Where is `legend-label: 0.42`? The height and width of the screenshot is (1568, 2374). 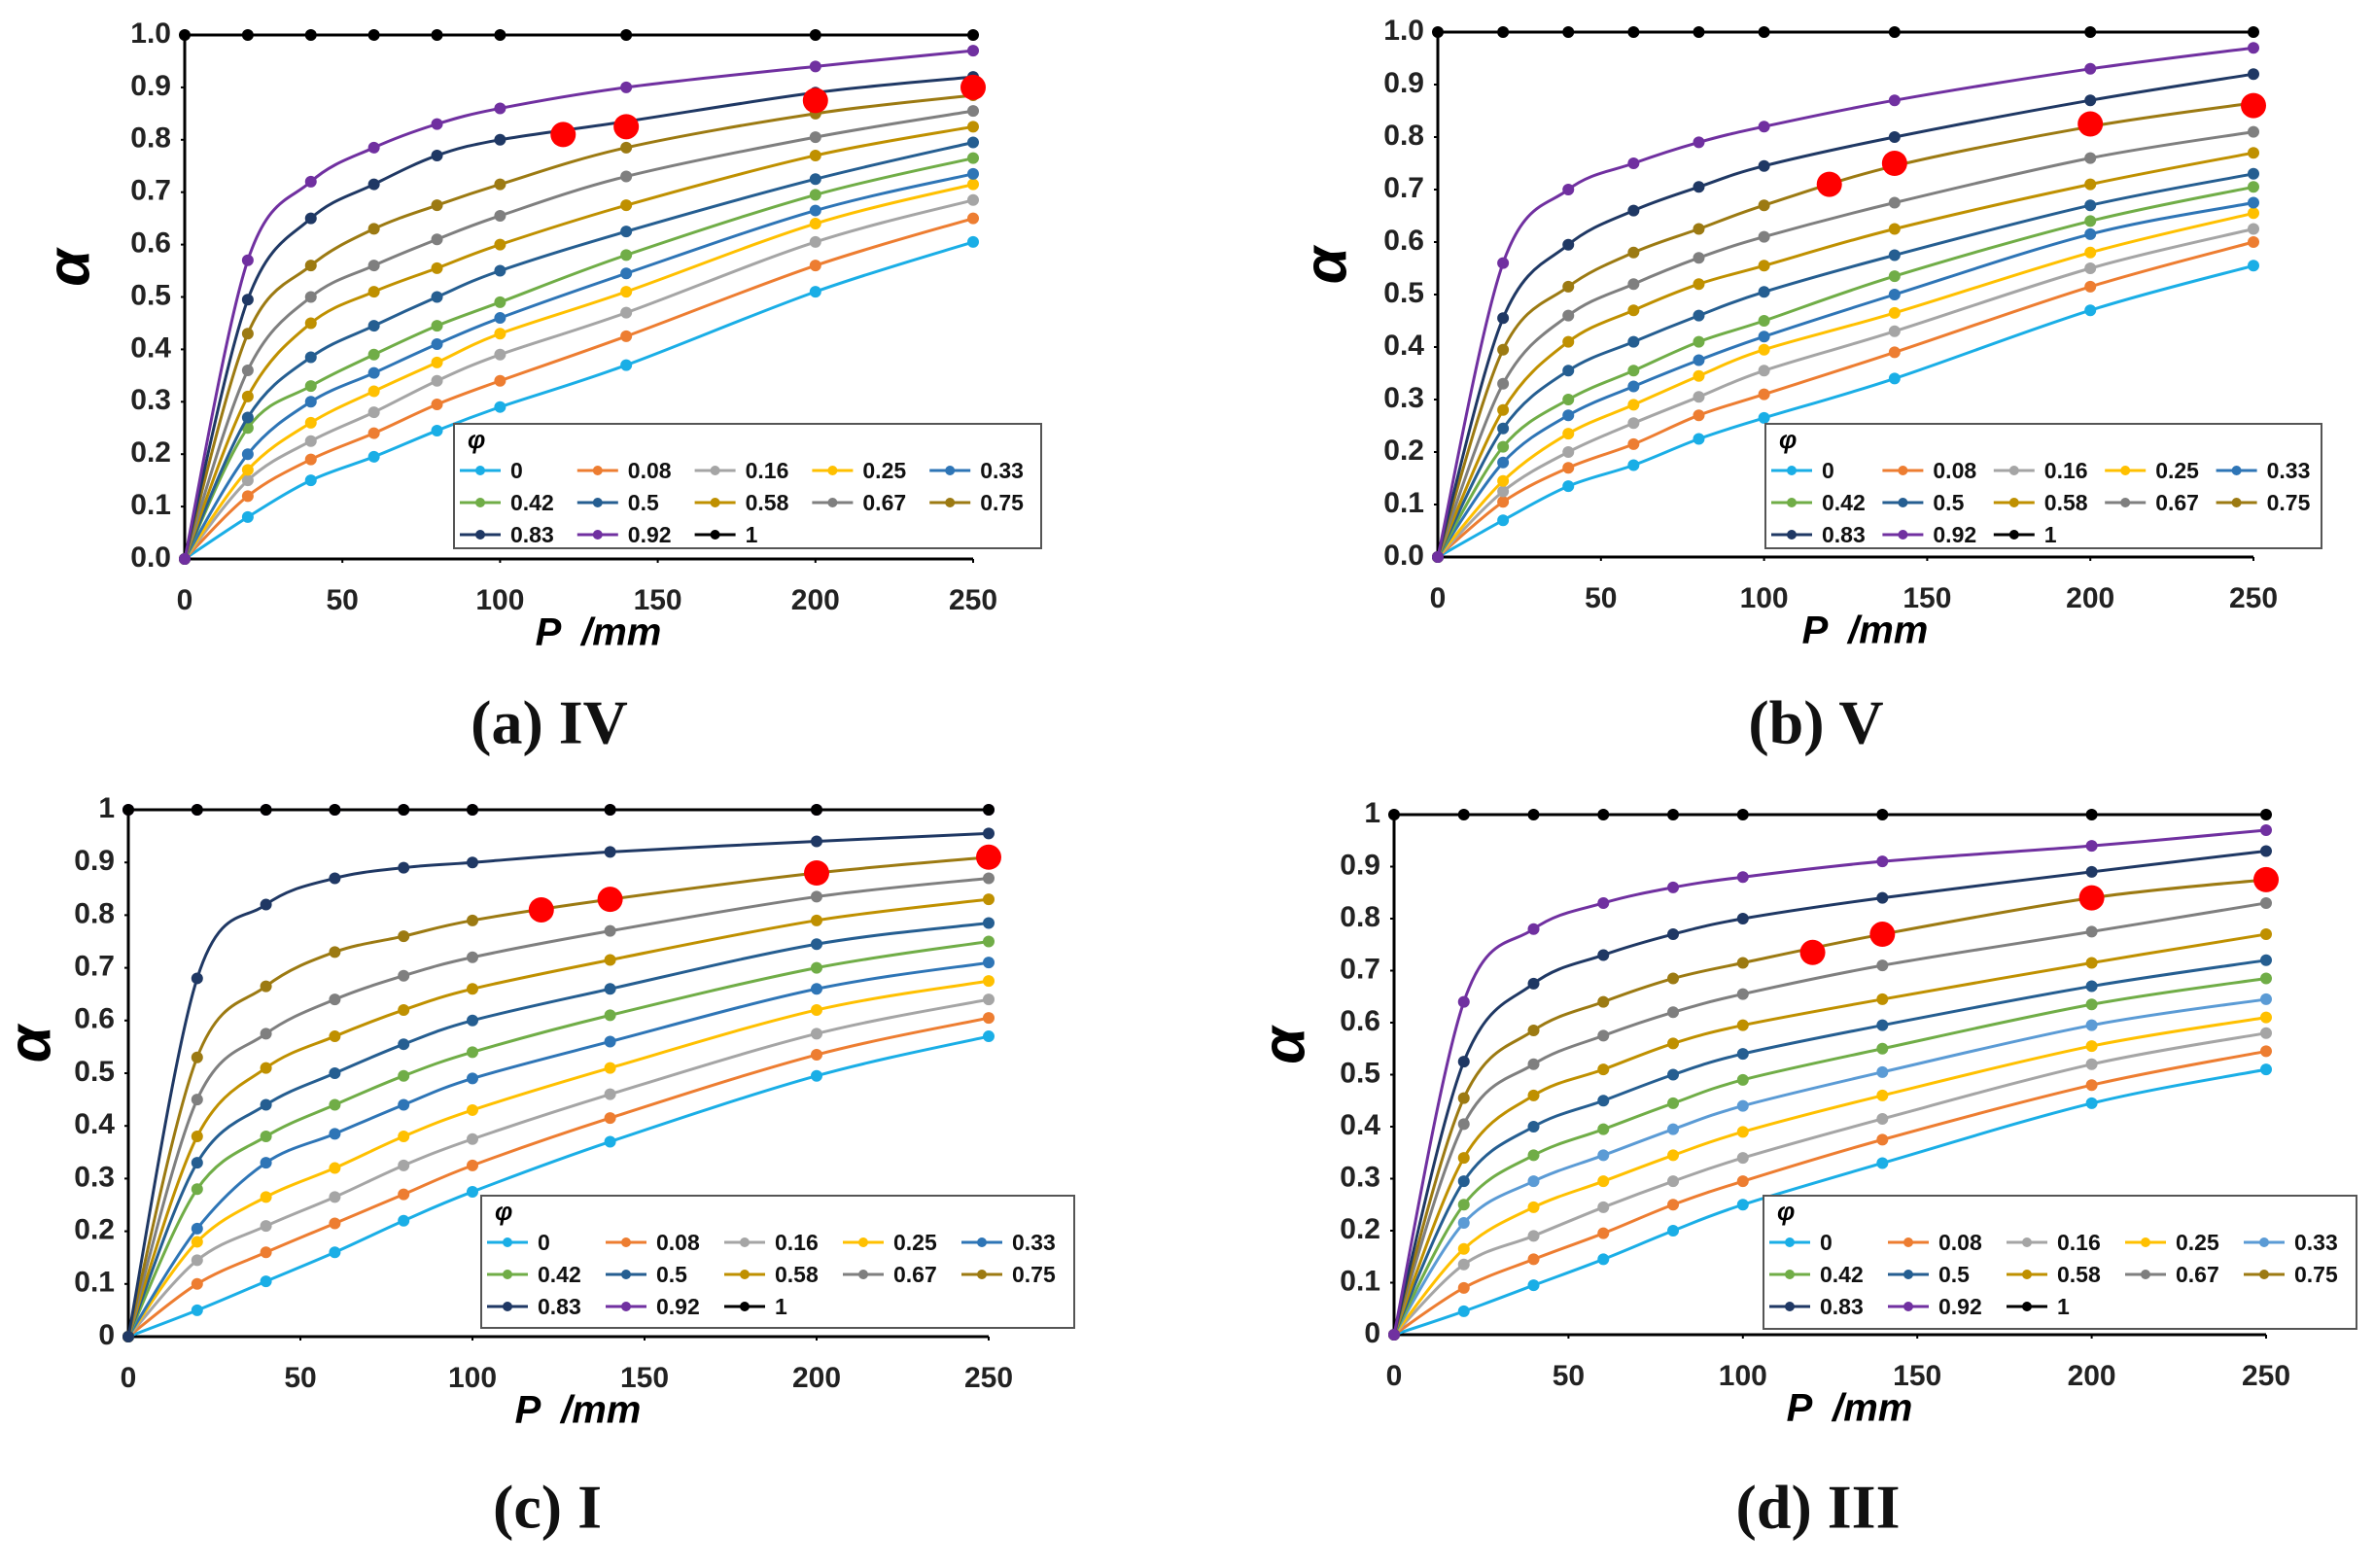 legend-label: 0.42 is located at coordinates (1844, 502).